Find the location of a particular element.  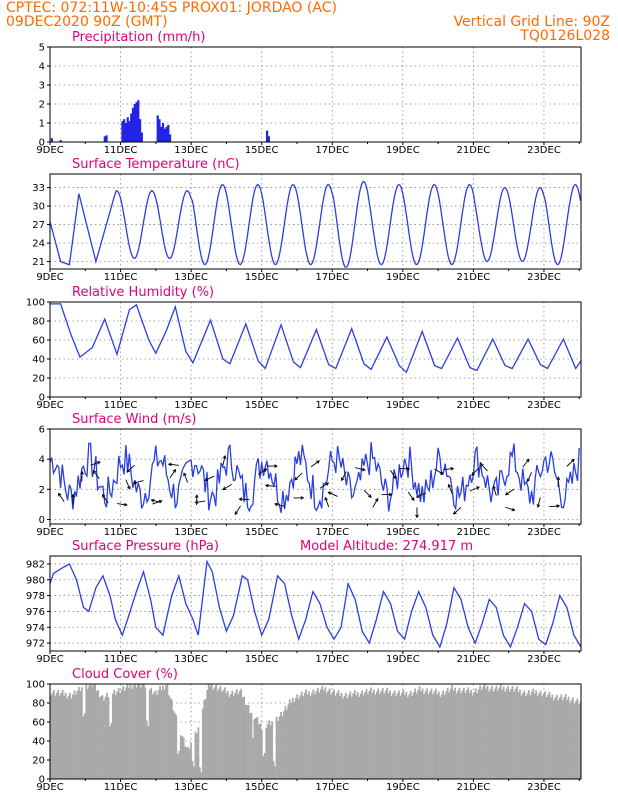

y-tick-label: 1 is located at coordinates (42, 124).